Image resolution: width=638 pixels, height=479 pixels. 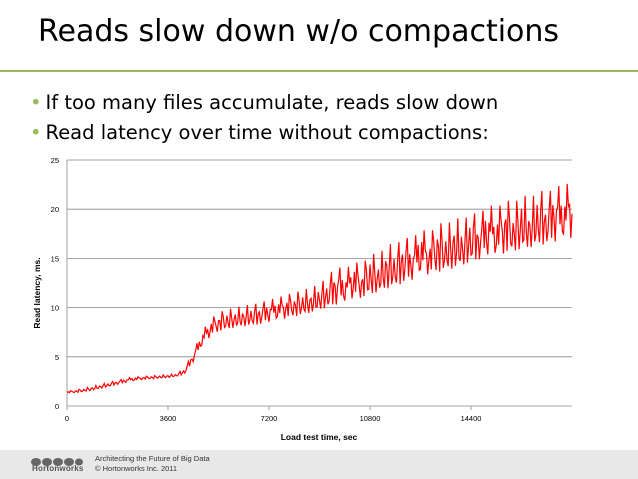 I want to click on x-tick-labels: 0 3600 7200 10800 14400, so click(x=273, y=414).